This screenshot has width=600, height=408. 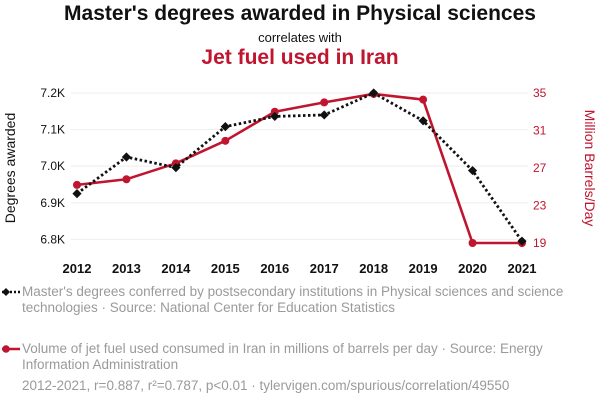 What do you see at coordinates (423, 268) in the screenshot?
I see `x-tick-label: 2019` at bounding box center [423, 268].